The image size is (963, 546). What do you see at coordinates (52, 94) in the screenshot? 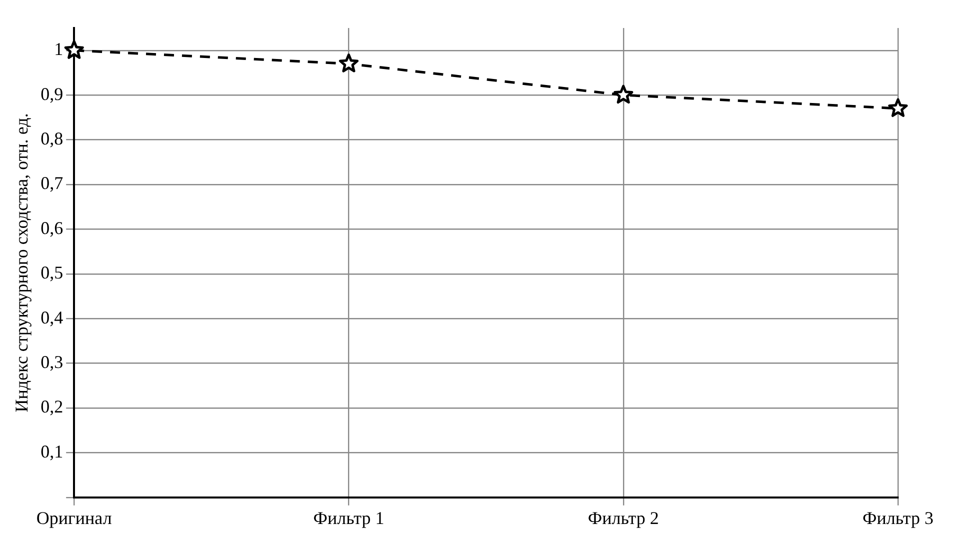
I see `y-tick-label: 0,9` at bounding box center [52, 94].